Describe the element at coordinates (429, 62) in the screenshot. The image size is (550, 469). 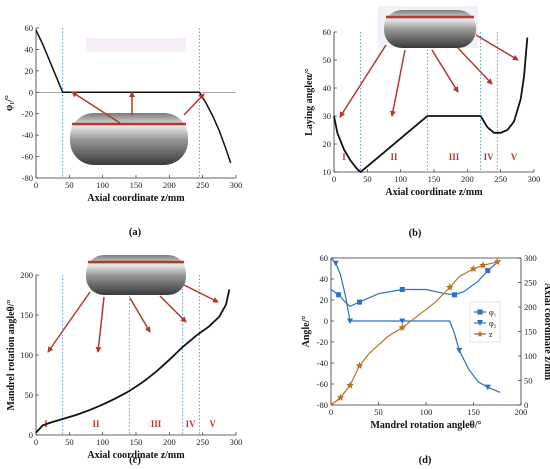
I see `vessel-illustration-b` at that location.